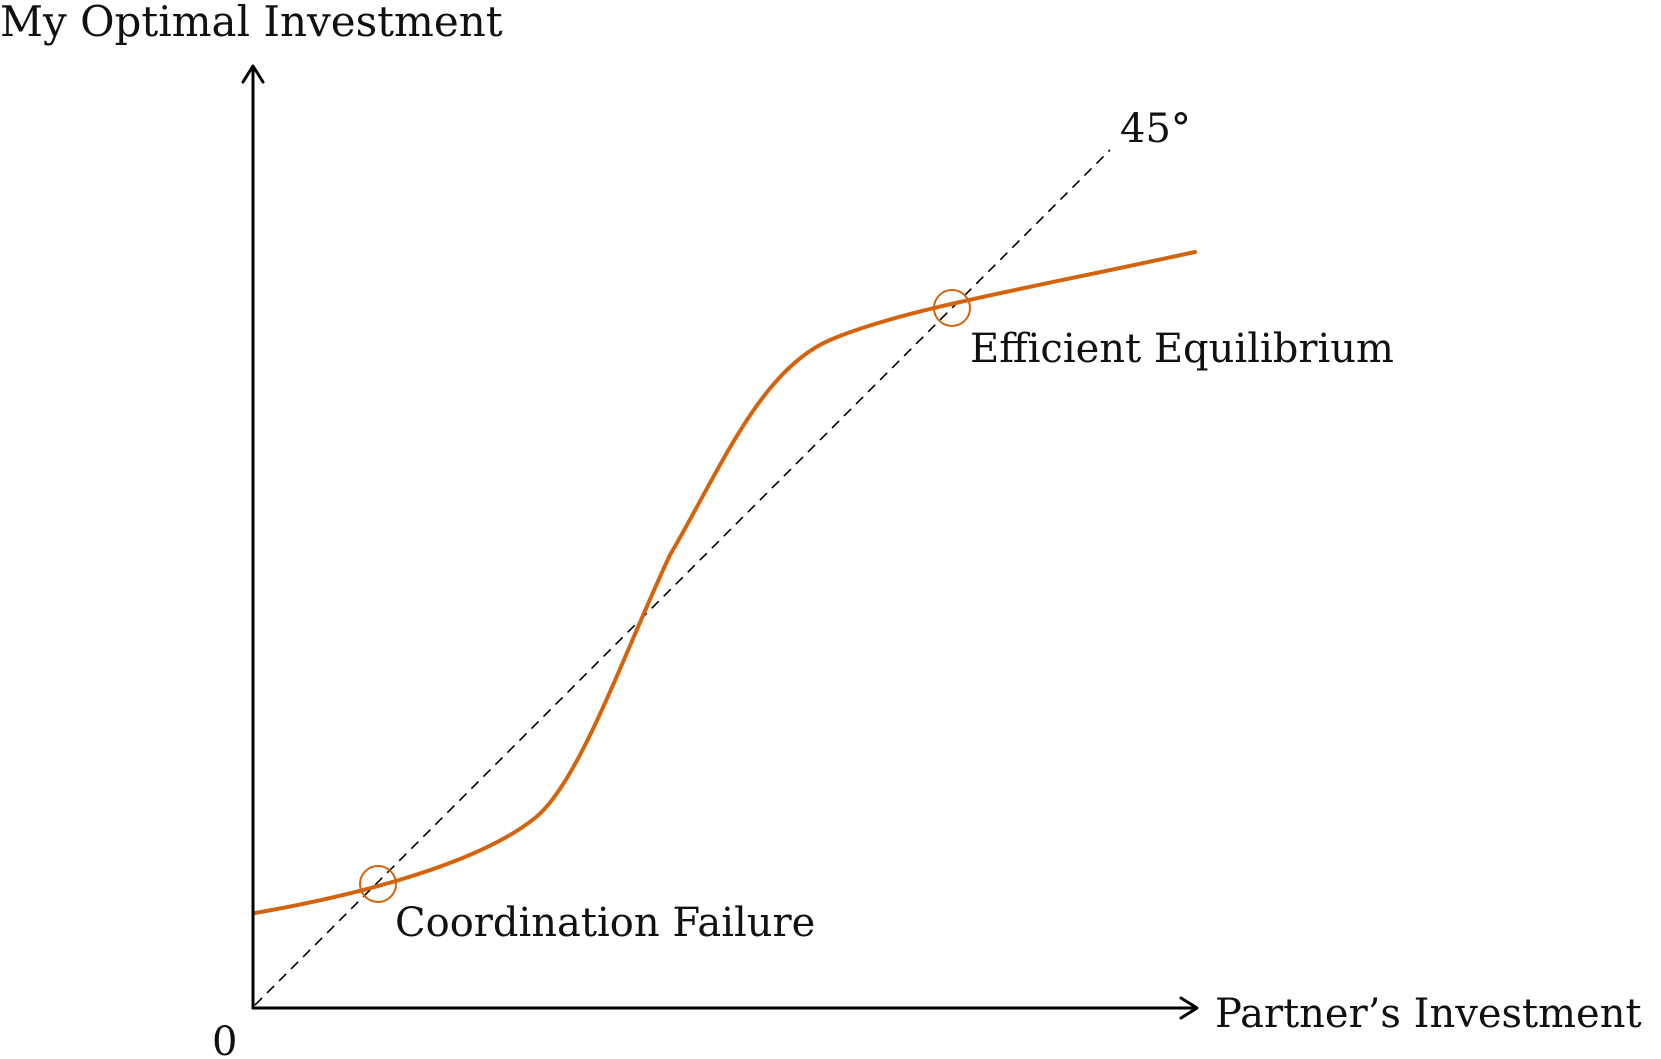 The height and width of the screenshot is (1059, 1661). Describe the element at coordinates (251, 23) in the screenshot. I see `y-axis-label: My Optimal Investment` at that location.